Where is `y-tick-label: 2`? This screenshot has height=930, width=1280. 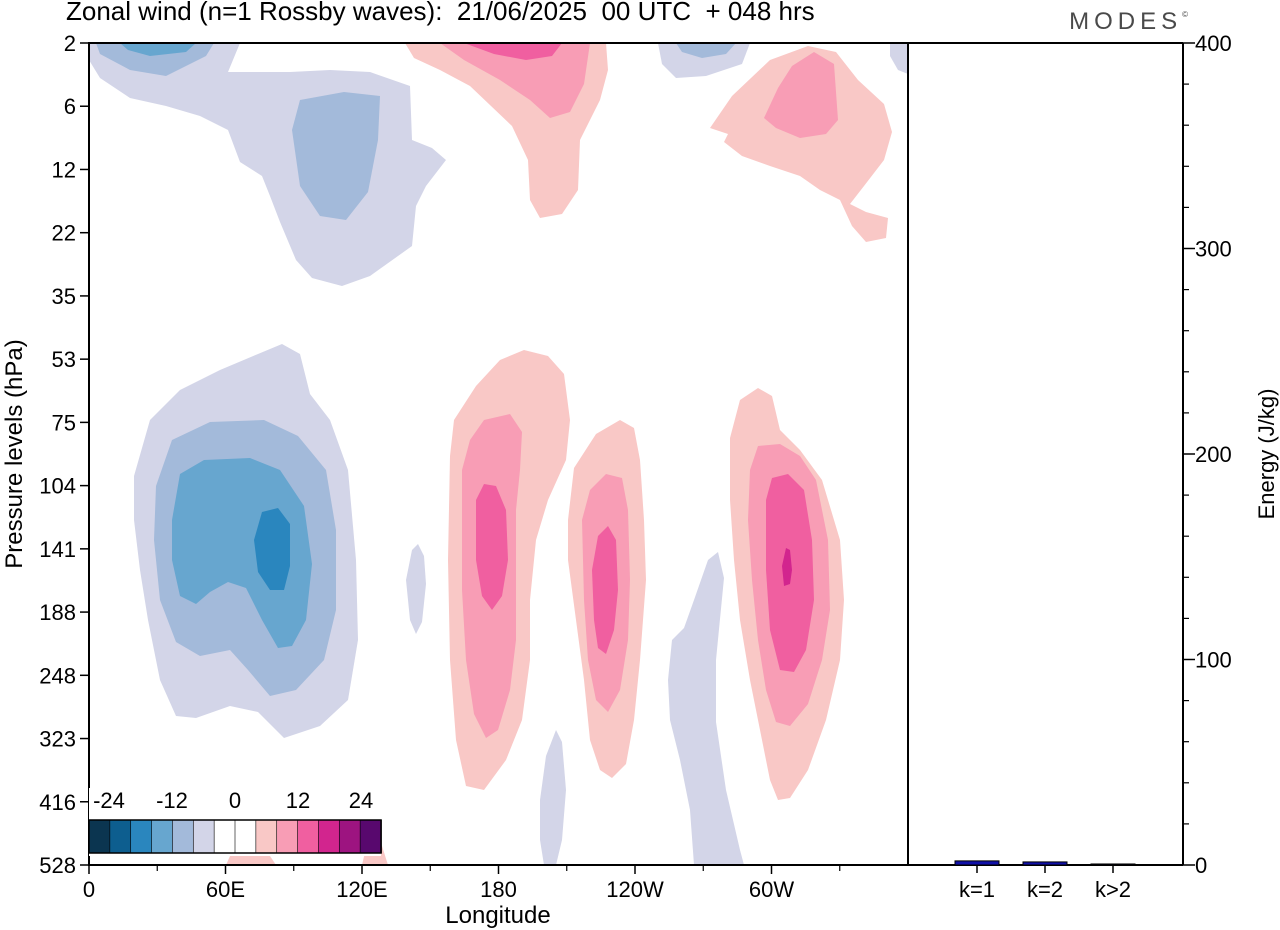
y-tick-label: 2 is located at coordinates (70, 43).